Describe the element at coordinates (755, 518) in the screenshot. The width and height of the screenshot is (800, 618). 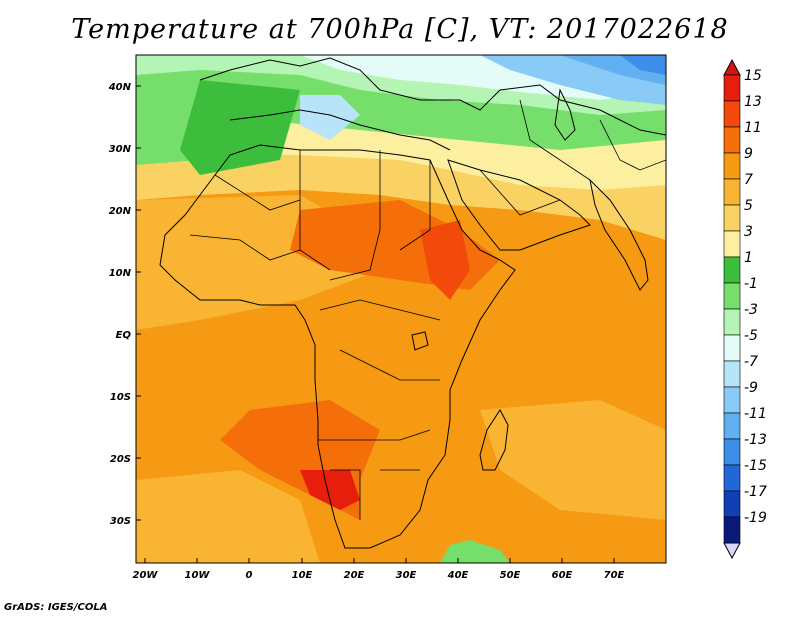
I see `colorbar-label: -19` at that location.